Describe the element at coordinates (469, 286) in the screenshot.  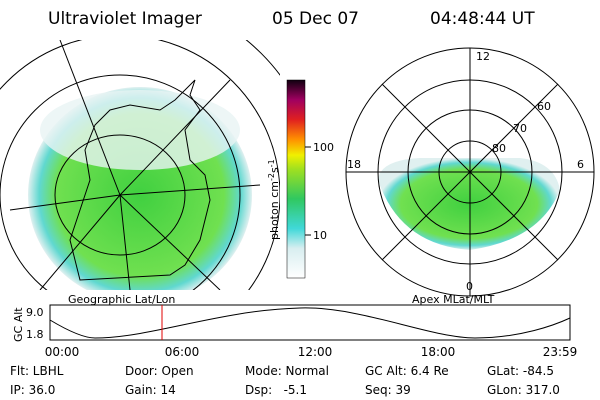
I see `mlt-label: 0` at that location.